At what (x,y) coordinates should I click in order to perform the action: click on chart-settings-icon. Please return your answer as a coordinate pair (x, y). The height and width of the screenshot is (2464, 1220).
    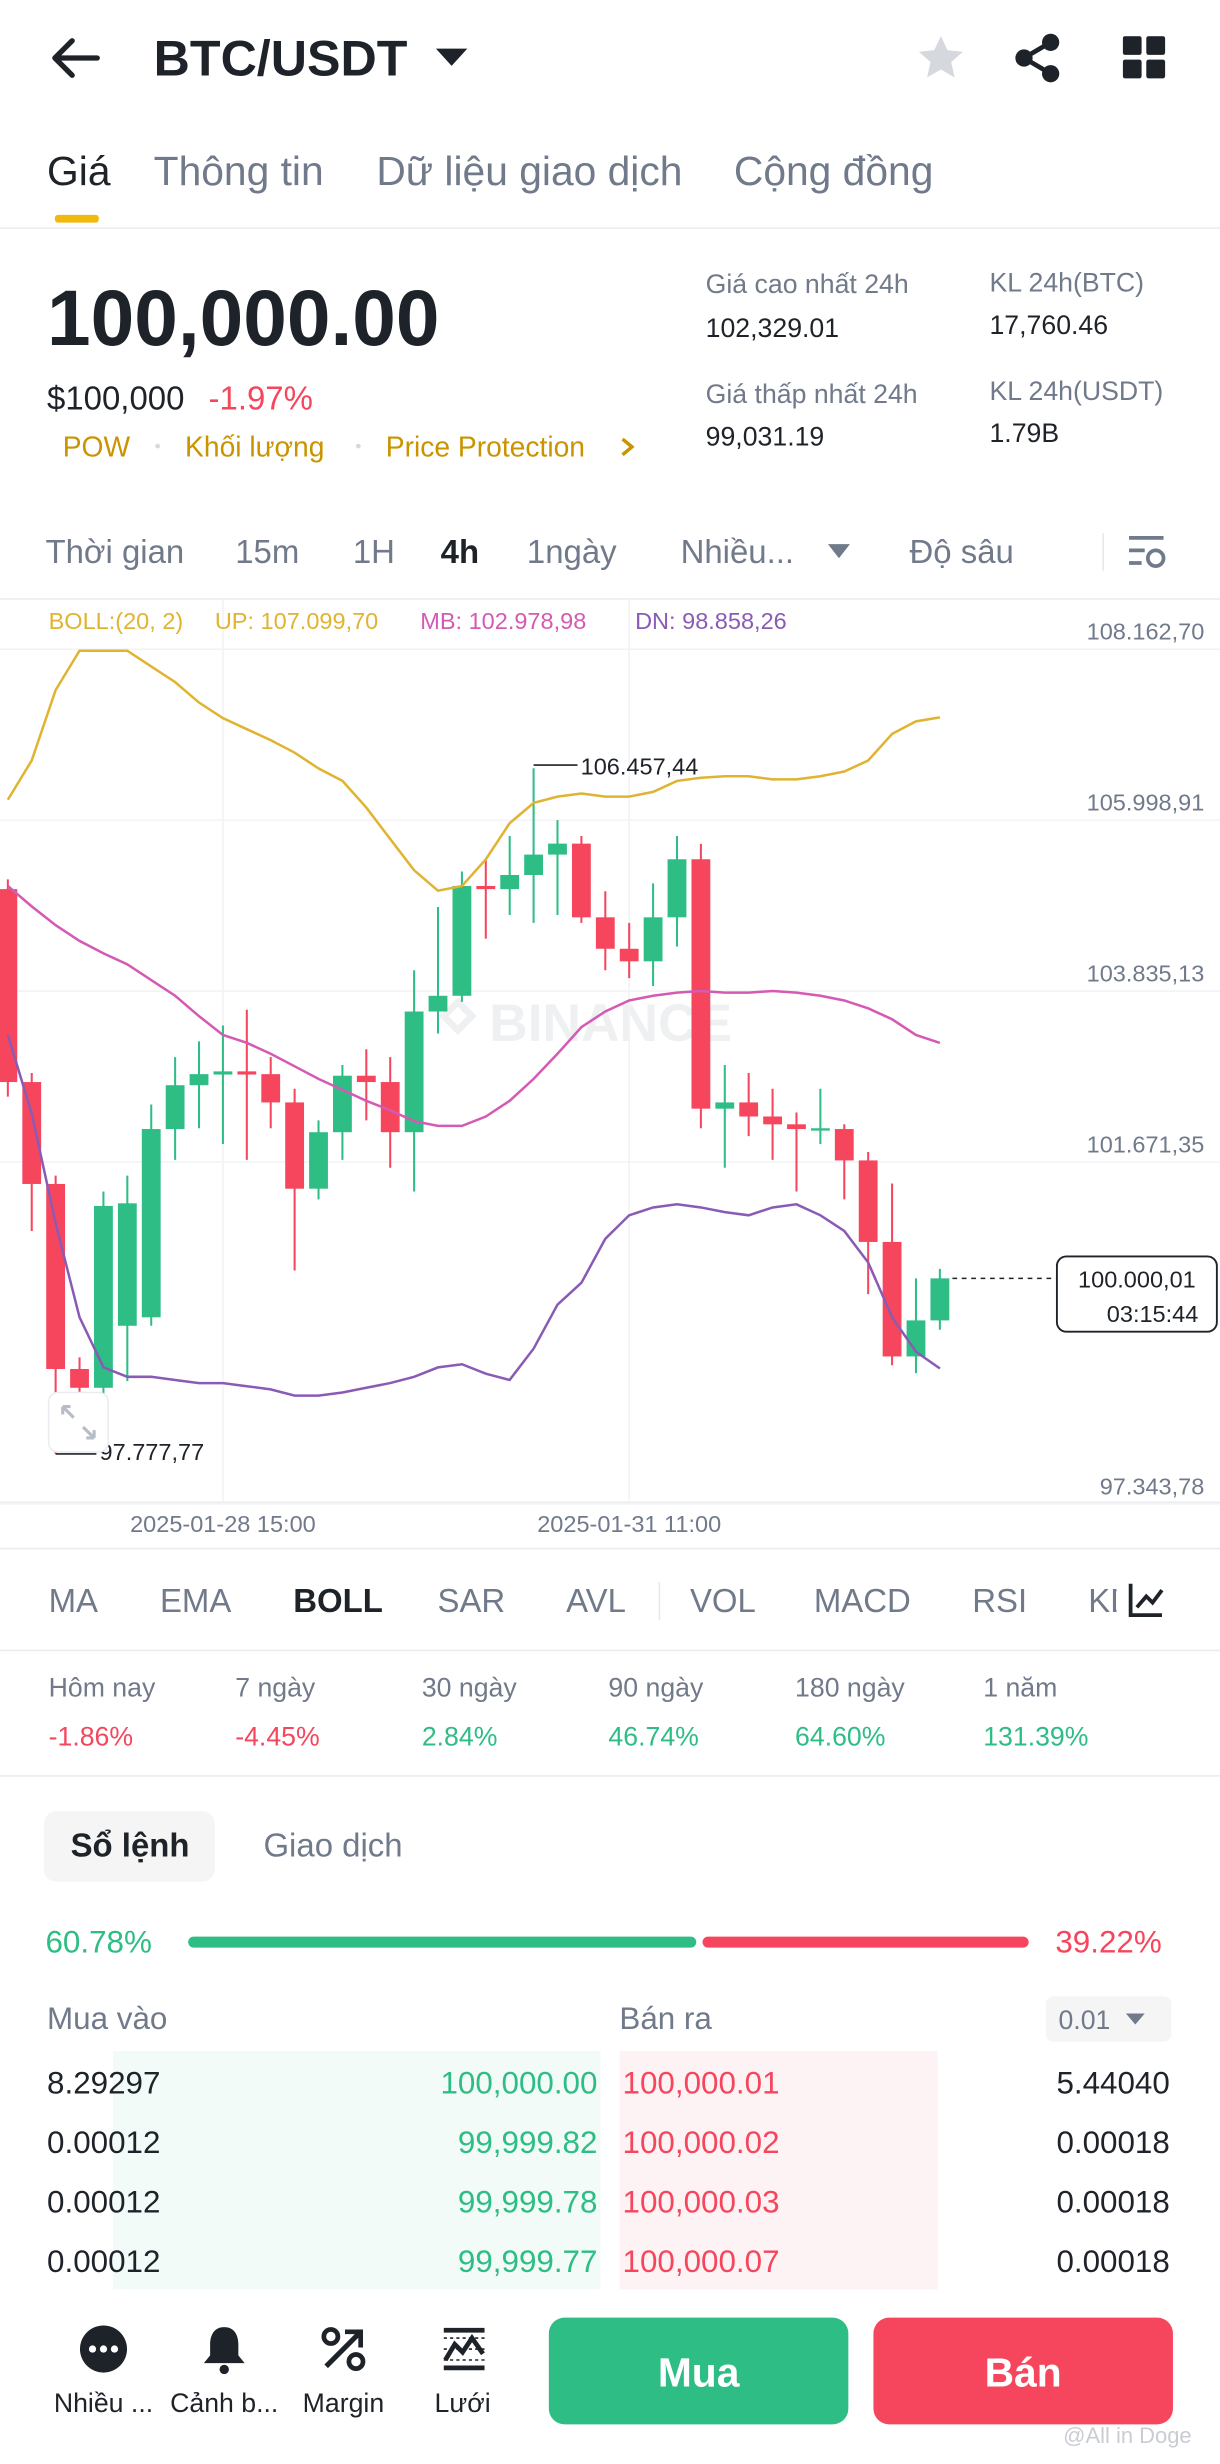
    Looking at the image, I should click on (1146, 552).